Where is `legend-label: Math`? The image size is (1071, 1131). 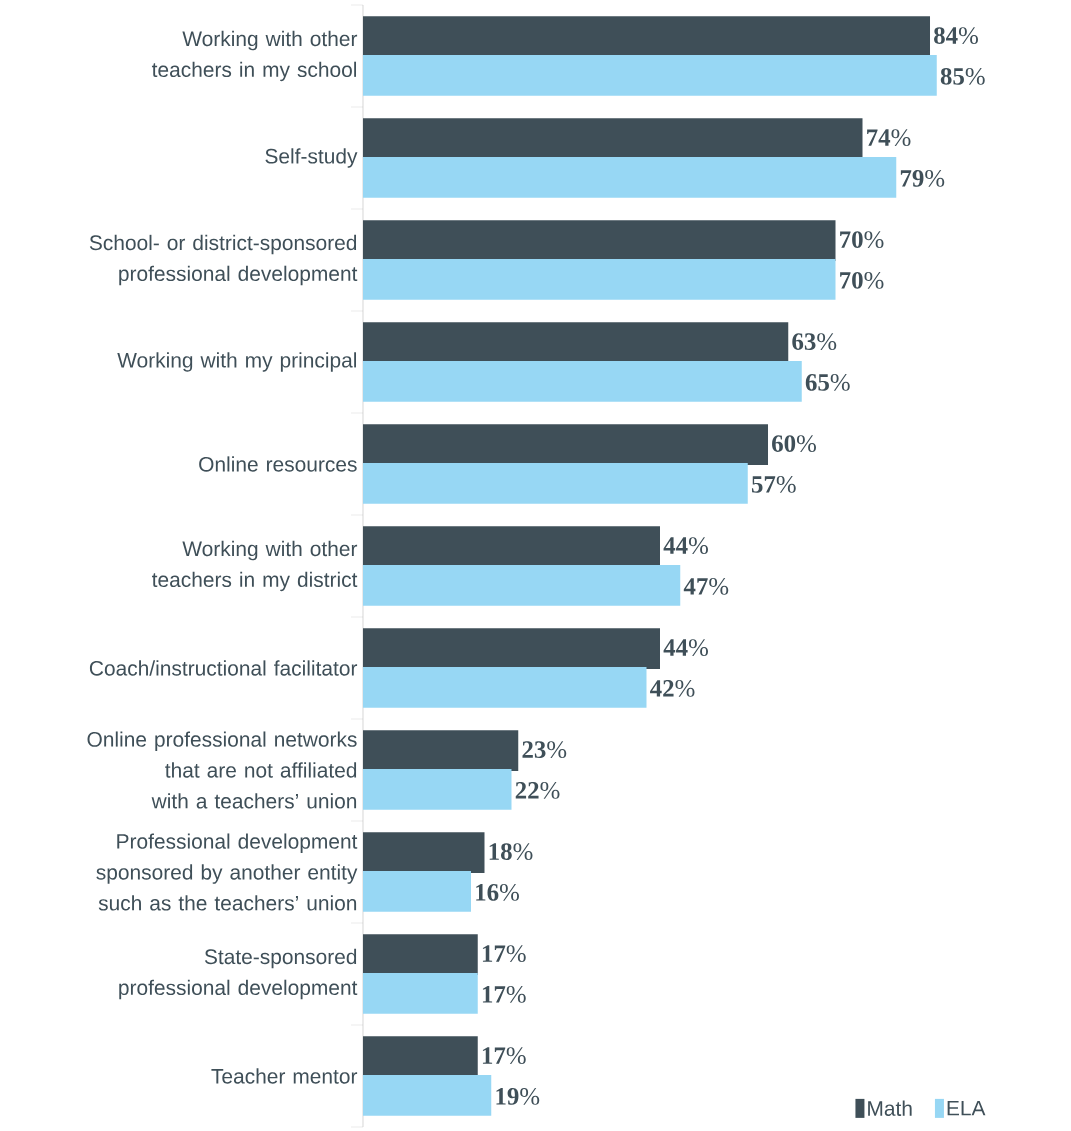 legend-label: Math is located at coordinates (890, 1108).